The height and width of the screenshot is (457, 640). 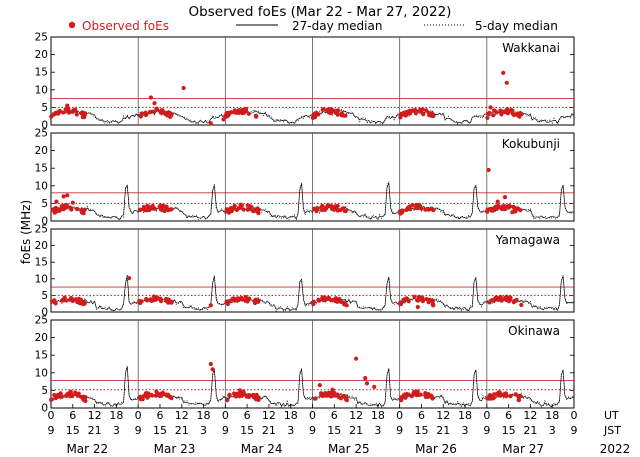 What do you see at coordinates (443, 415) in the screenshot?
I see `ut-tick-label: 12` at bounding box center [443, 415].